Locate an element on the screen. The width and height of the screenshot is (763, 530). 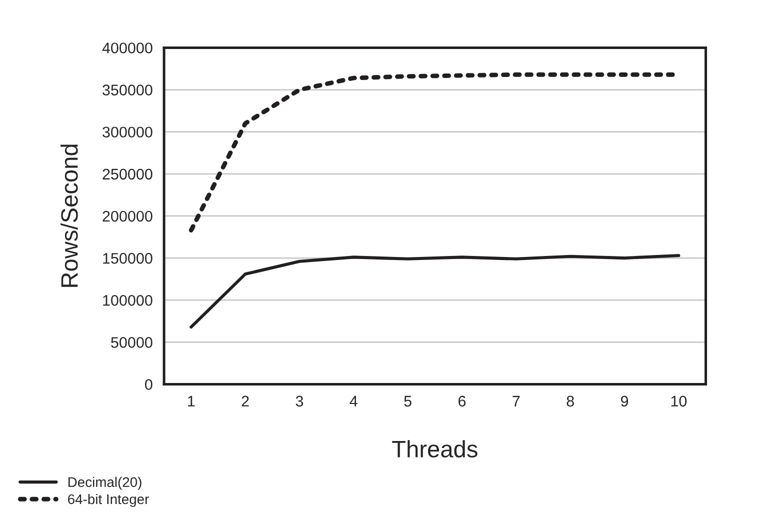
x-axis-title: Threads is located at coordinates (435, 449).